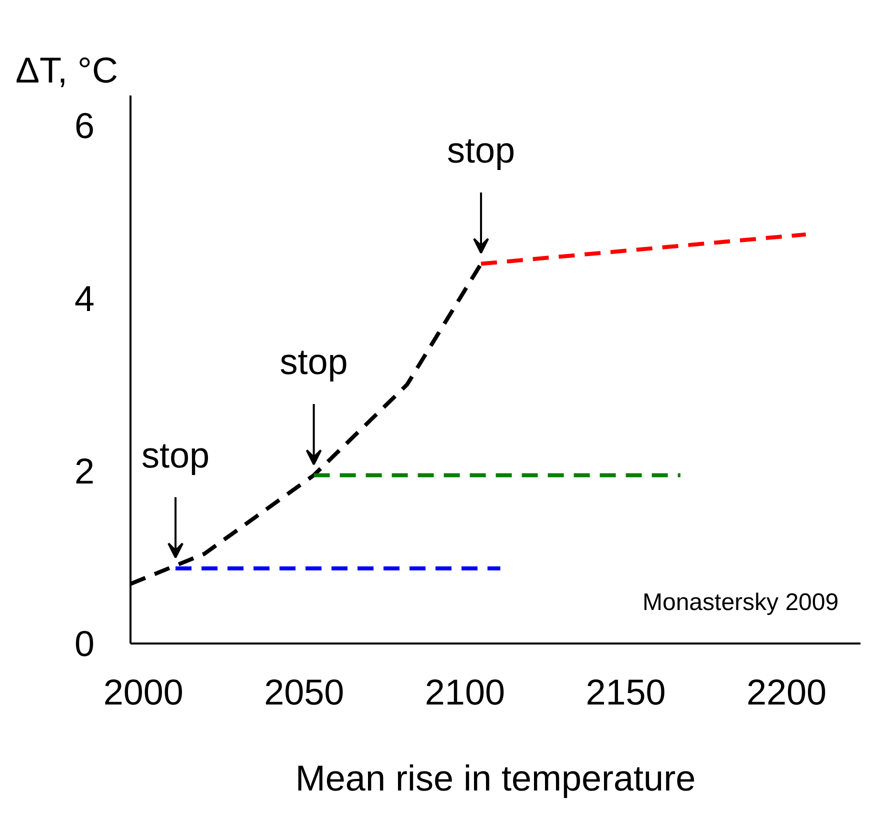  Describe the element at coordinates (626, 692) in the screenshot. I see `x-tick-label: 2150` at that location.